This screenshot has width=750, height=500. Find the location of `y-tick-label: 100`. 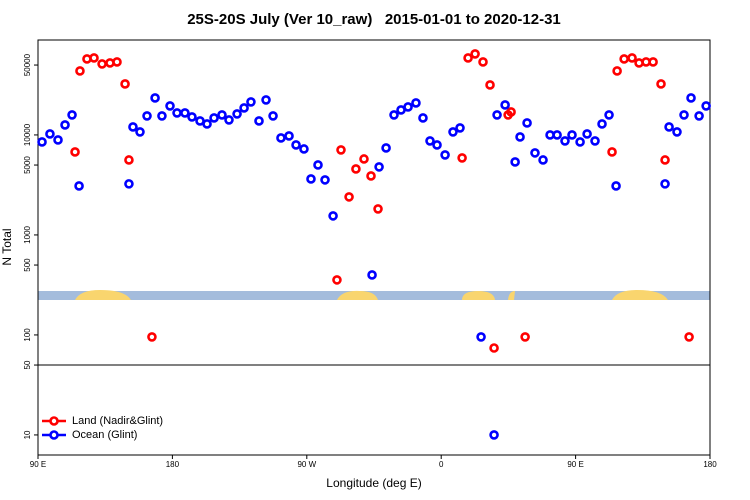

y-tick-label: 100 is located at coordinates (27, 335).